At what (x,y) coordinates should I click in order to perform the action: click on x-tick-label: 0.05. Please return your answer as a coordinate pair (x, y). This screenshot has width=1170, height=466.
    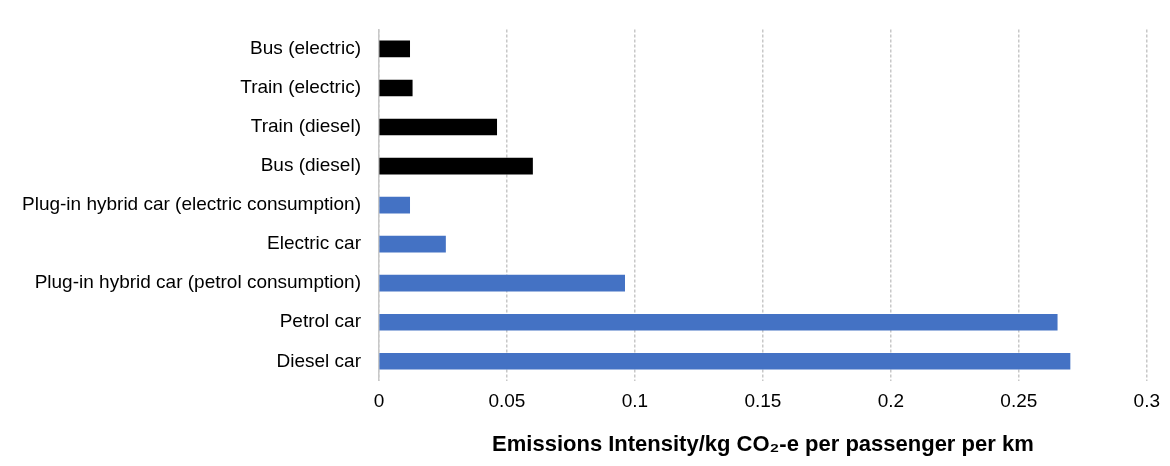
    Looking at the image, I should click on (507, 401).